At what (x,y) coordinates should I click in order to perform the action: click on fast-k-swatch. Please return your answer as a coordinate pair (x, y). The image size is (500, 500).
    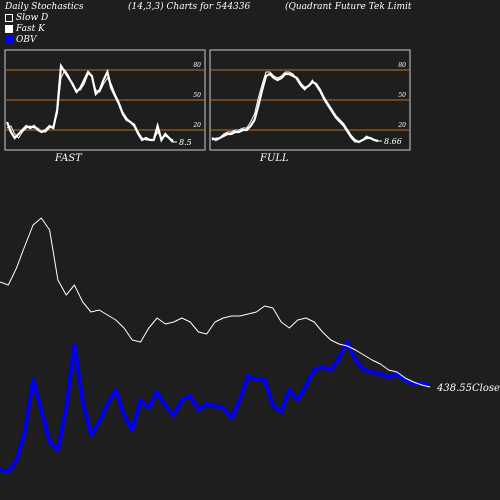
    Looking at the image, I should click on (9, 29).